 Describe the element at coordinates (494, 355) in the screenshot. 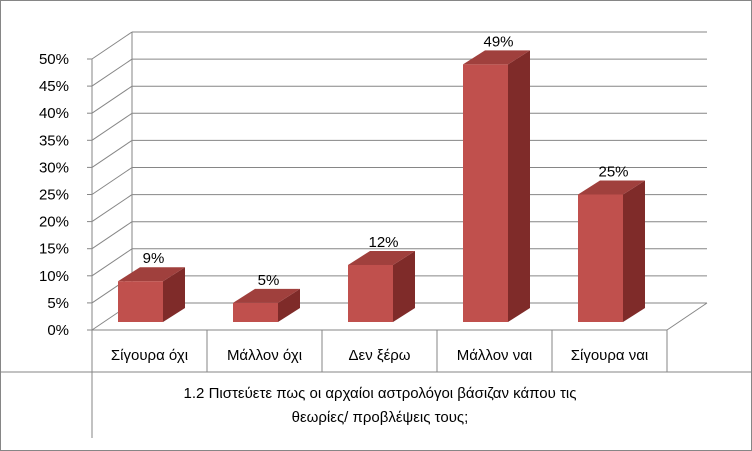

I see `category-label: Μάλλον ναι` at that location.